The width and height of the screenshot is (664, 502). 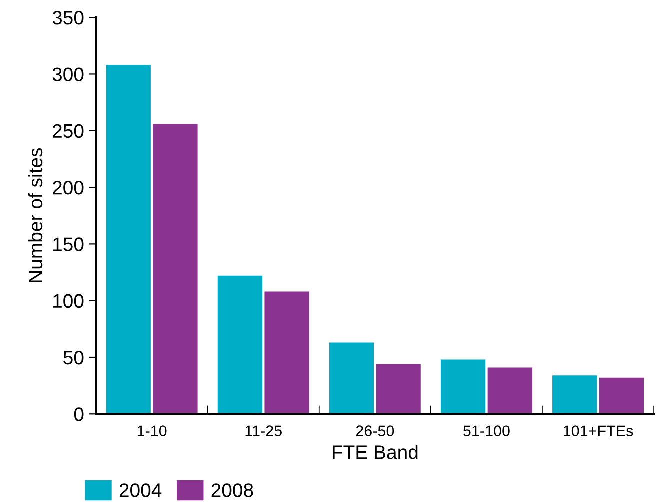 I want to click on y-tick-label: 100, so click(x=69, y=301).